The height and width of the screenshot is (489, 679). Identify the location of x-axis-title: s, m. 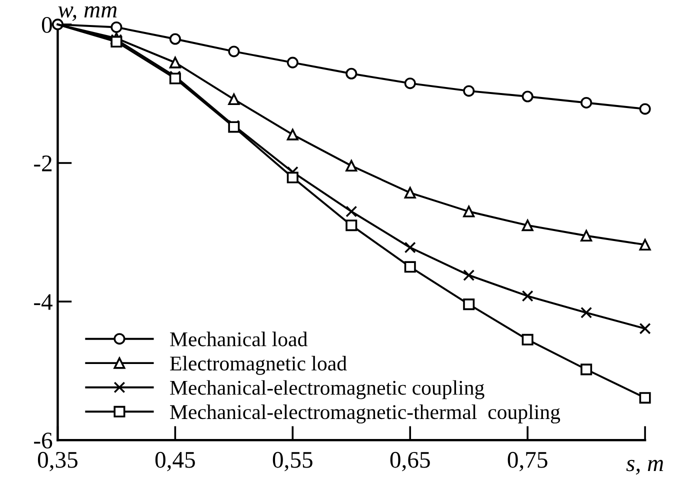
(645, 467).